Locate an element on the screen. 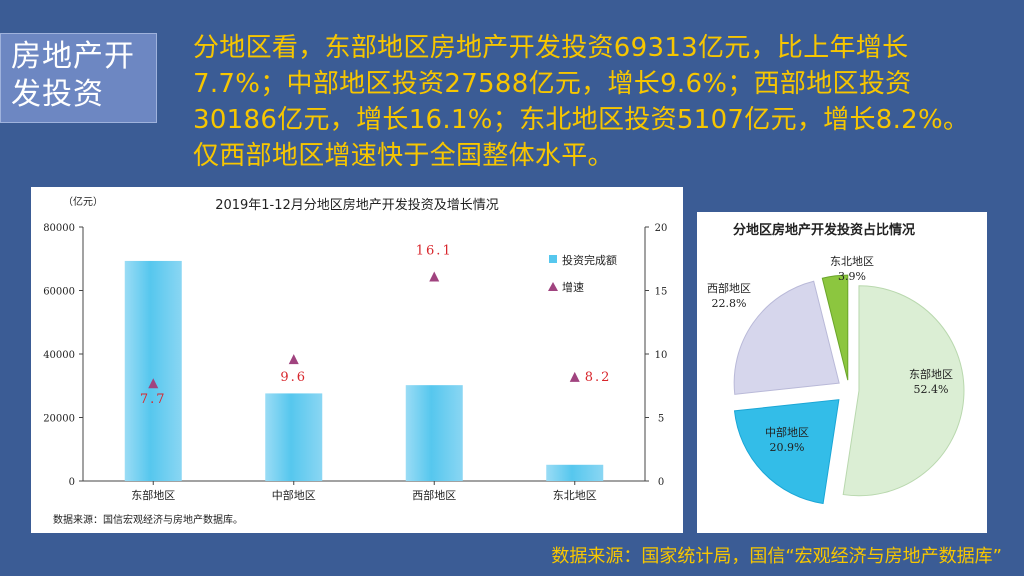 This screenshot has height=576, width=1024. slide-title: 房地产开 发投资 is located at coordinates (78, 78).